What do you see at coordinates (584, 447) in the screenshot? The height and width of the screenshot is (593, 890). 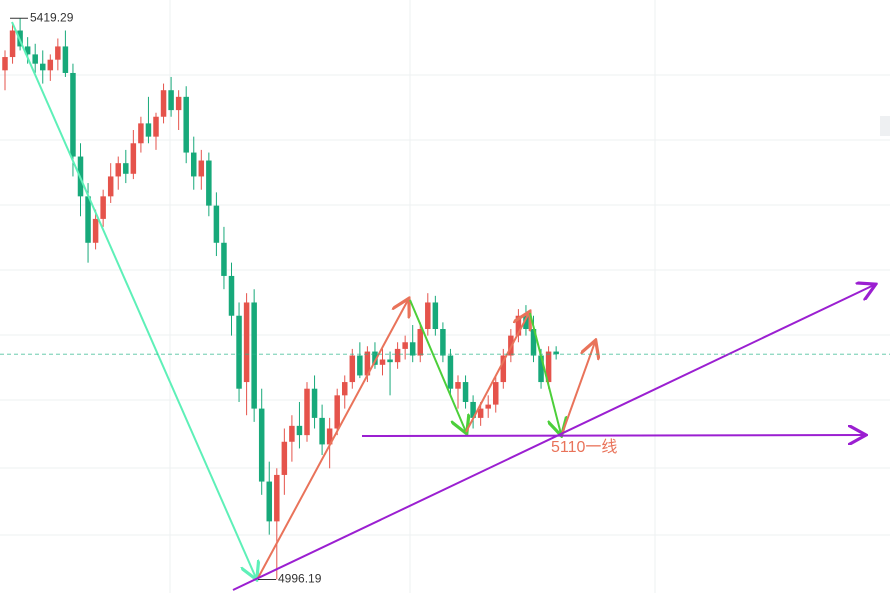 I see `support-label: 5110一线` at bounding box center [584, 447].